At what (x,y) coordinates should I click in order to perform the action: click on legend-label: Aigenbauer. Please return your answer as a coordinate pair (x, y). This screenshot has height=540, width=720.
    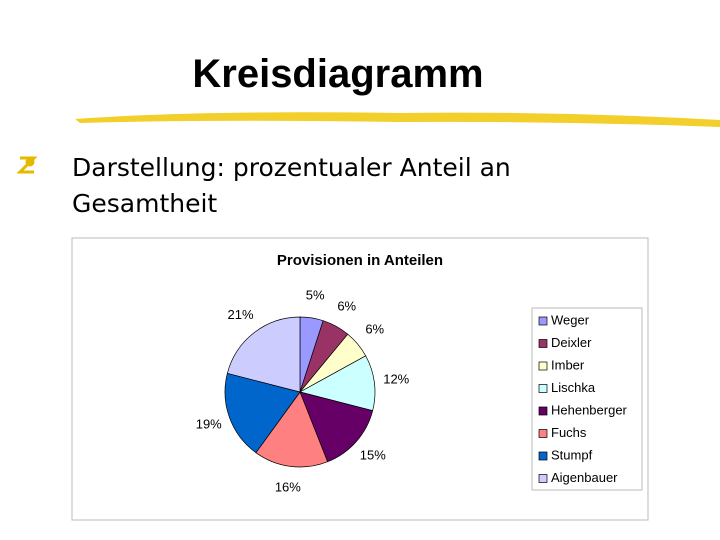
    Looking at the image, I should click on (584, 477).